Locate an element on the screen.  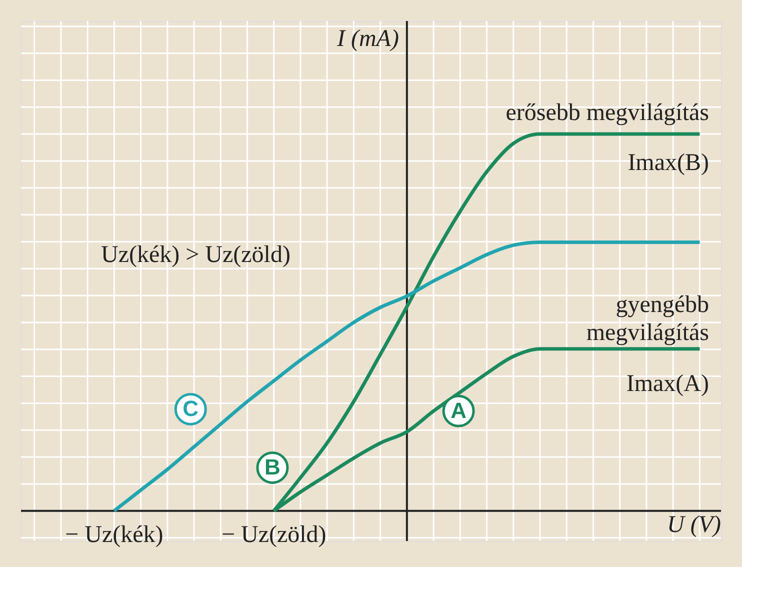
annotation: Uz(kék) > Uz(zöld) is located at coordinates (195, 255).